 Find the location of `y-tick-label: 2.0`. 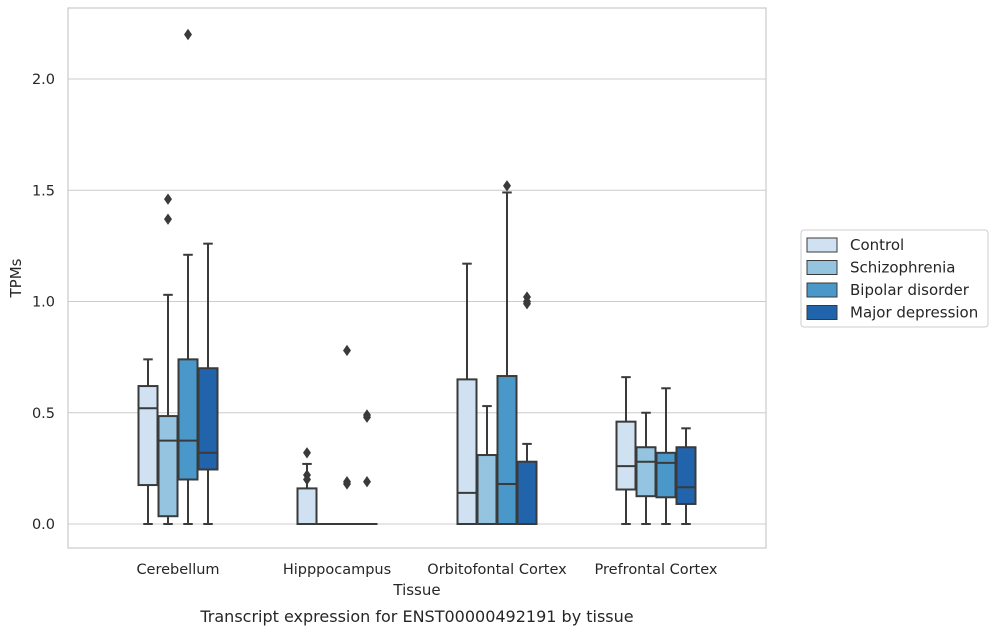

y-tick-label: 2.0 is located at coordinates (43, 80).